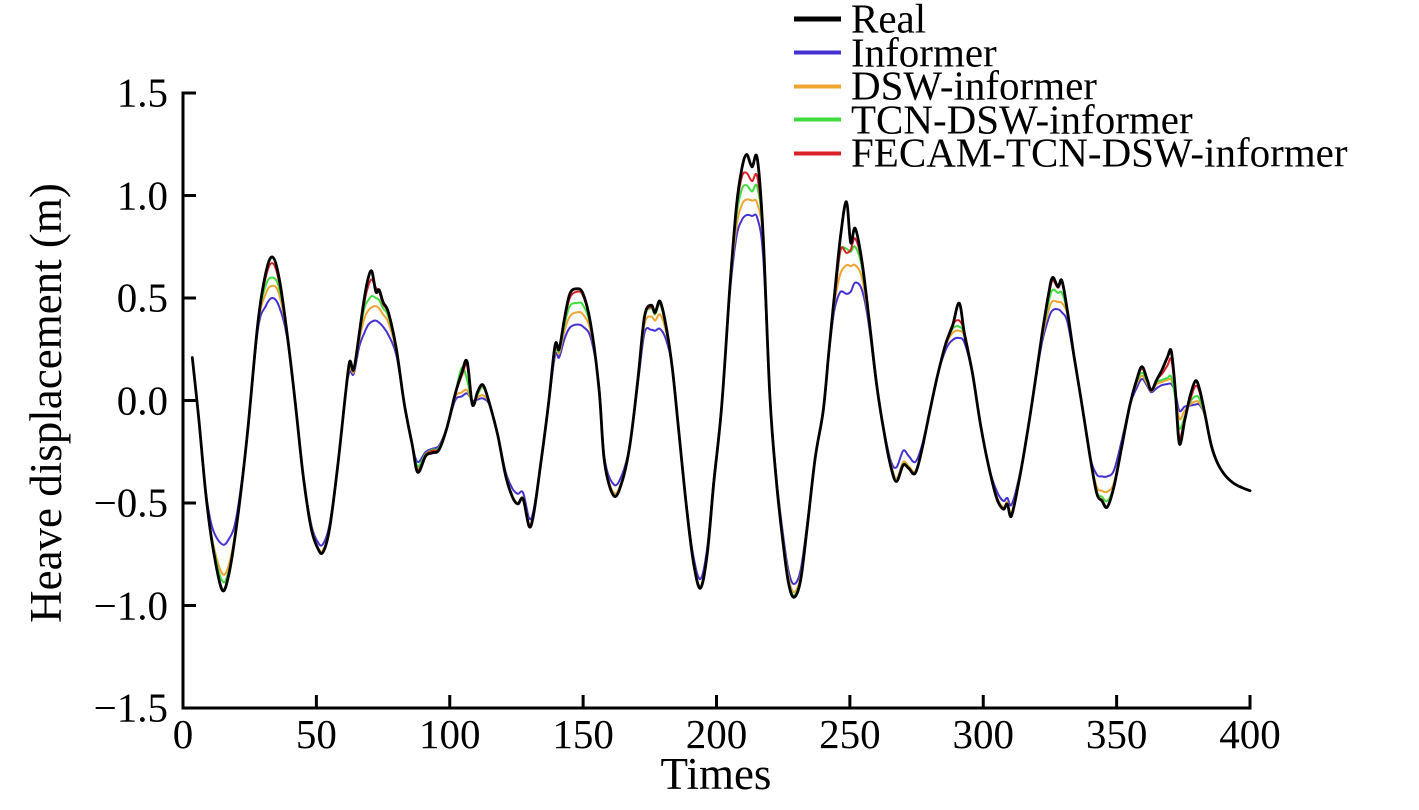 The width and height of the screenshot is (1419, 810). Describe the element at coordinates (716, 774) in the screenshot. I see `x-axis-title: Times` at that location.